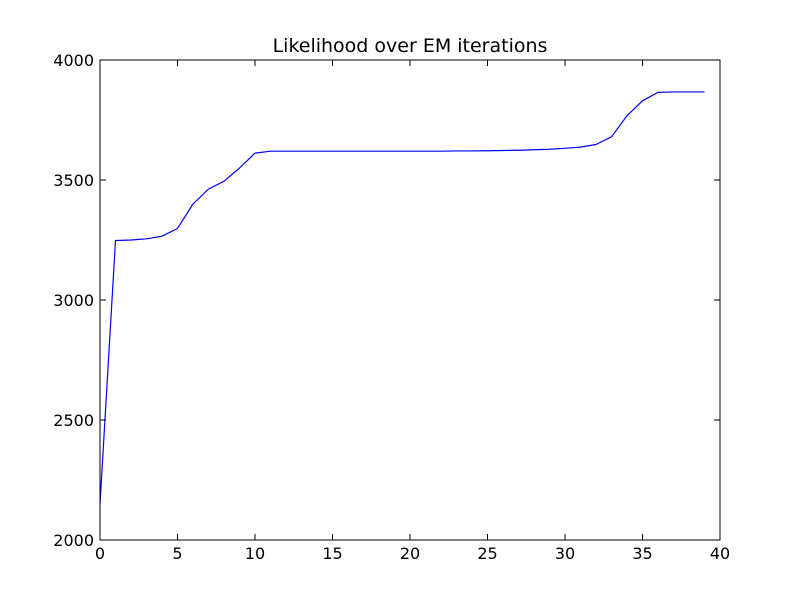  What do you see at coordinates (73, 300) in the screenshot?
I see `y-tick-label: 3000` at bounding box center [73, 300].